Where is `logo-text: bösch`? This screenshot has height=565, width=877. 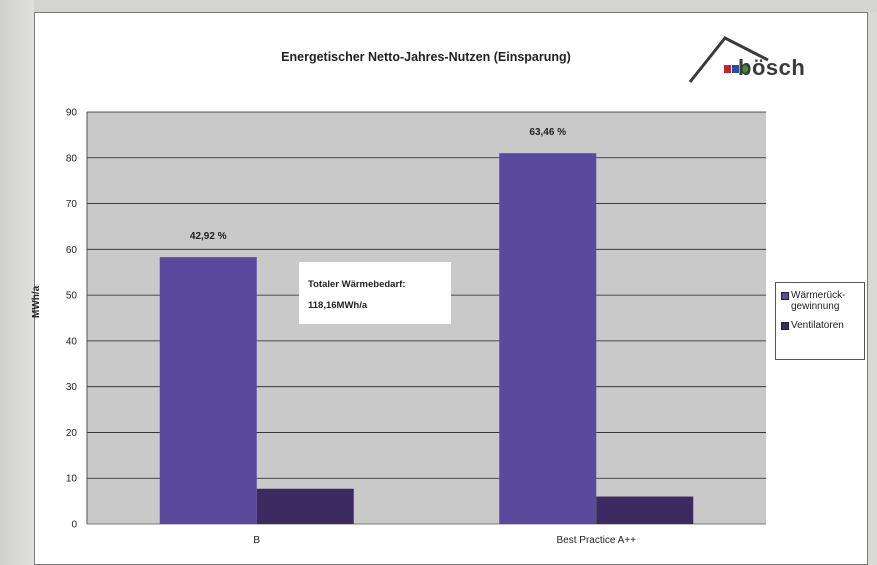 logo-text: bösch is located at coordinates (772, 67).